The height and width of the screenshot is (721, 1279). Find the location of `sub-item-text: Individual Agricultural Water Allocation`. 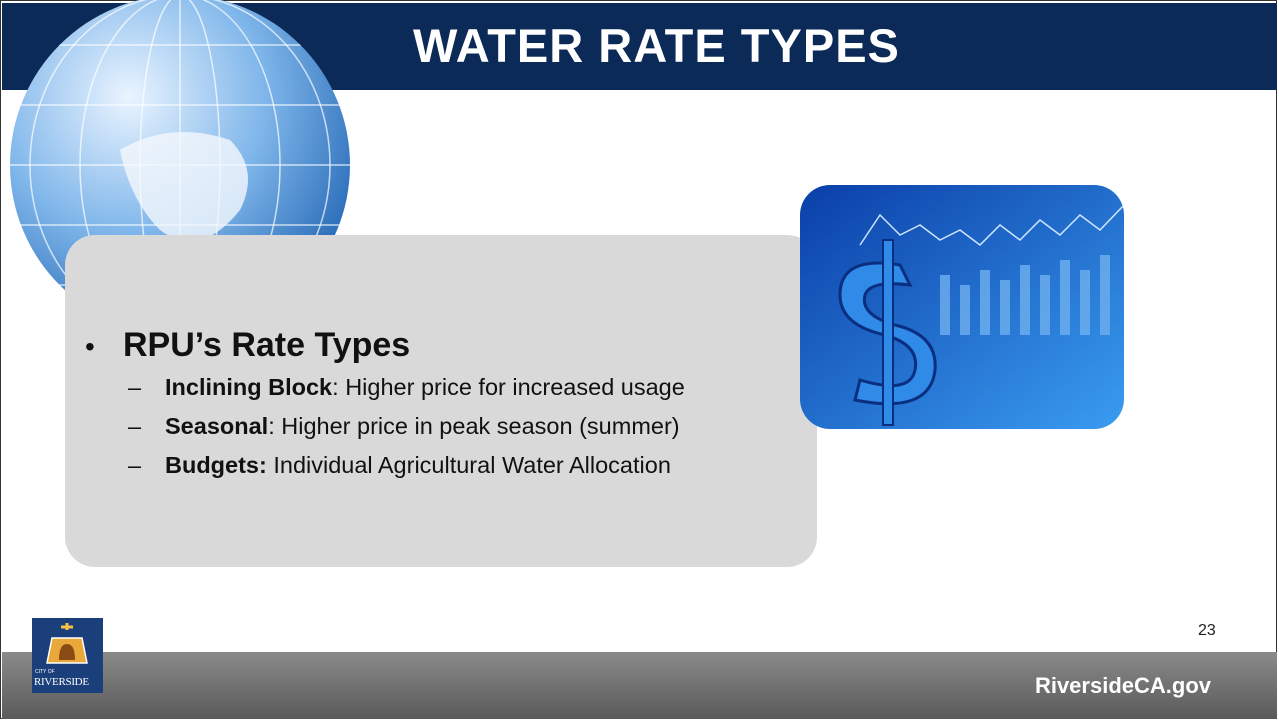

sub-item-text: Individual Agricultural Water Allocation is located at coordinates (468, 465).